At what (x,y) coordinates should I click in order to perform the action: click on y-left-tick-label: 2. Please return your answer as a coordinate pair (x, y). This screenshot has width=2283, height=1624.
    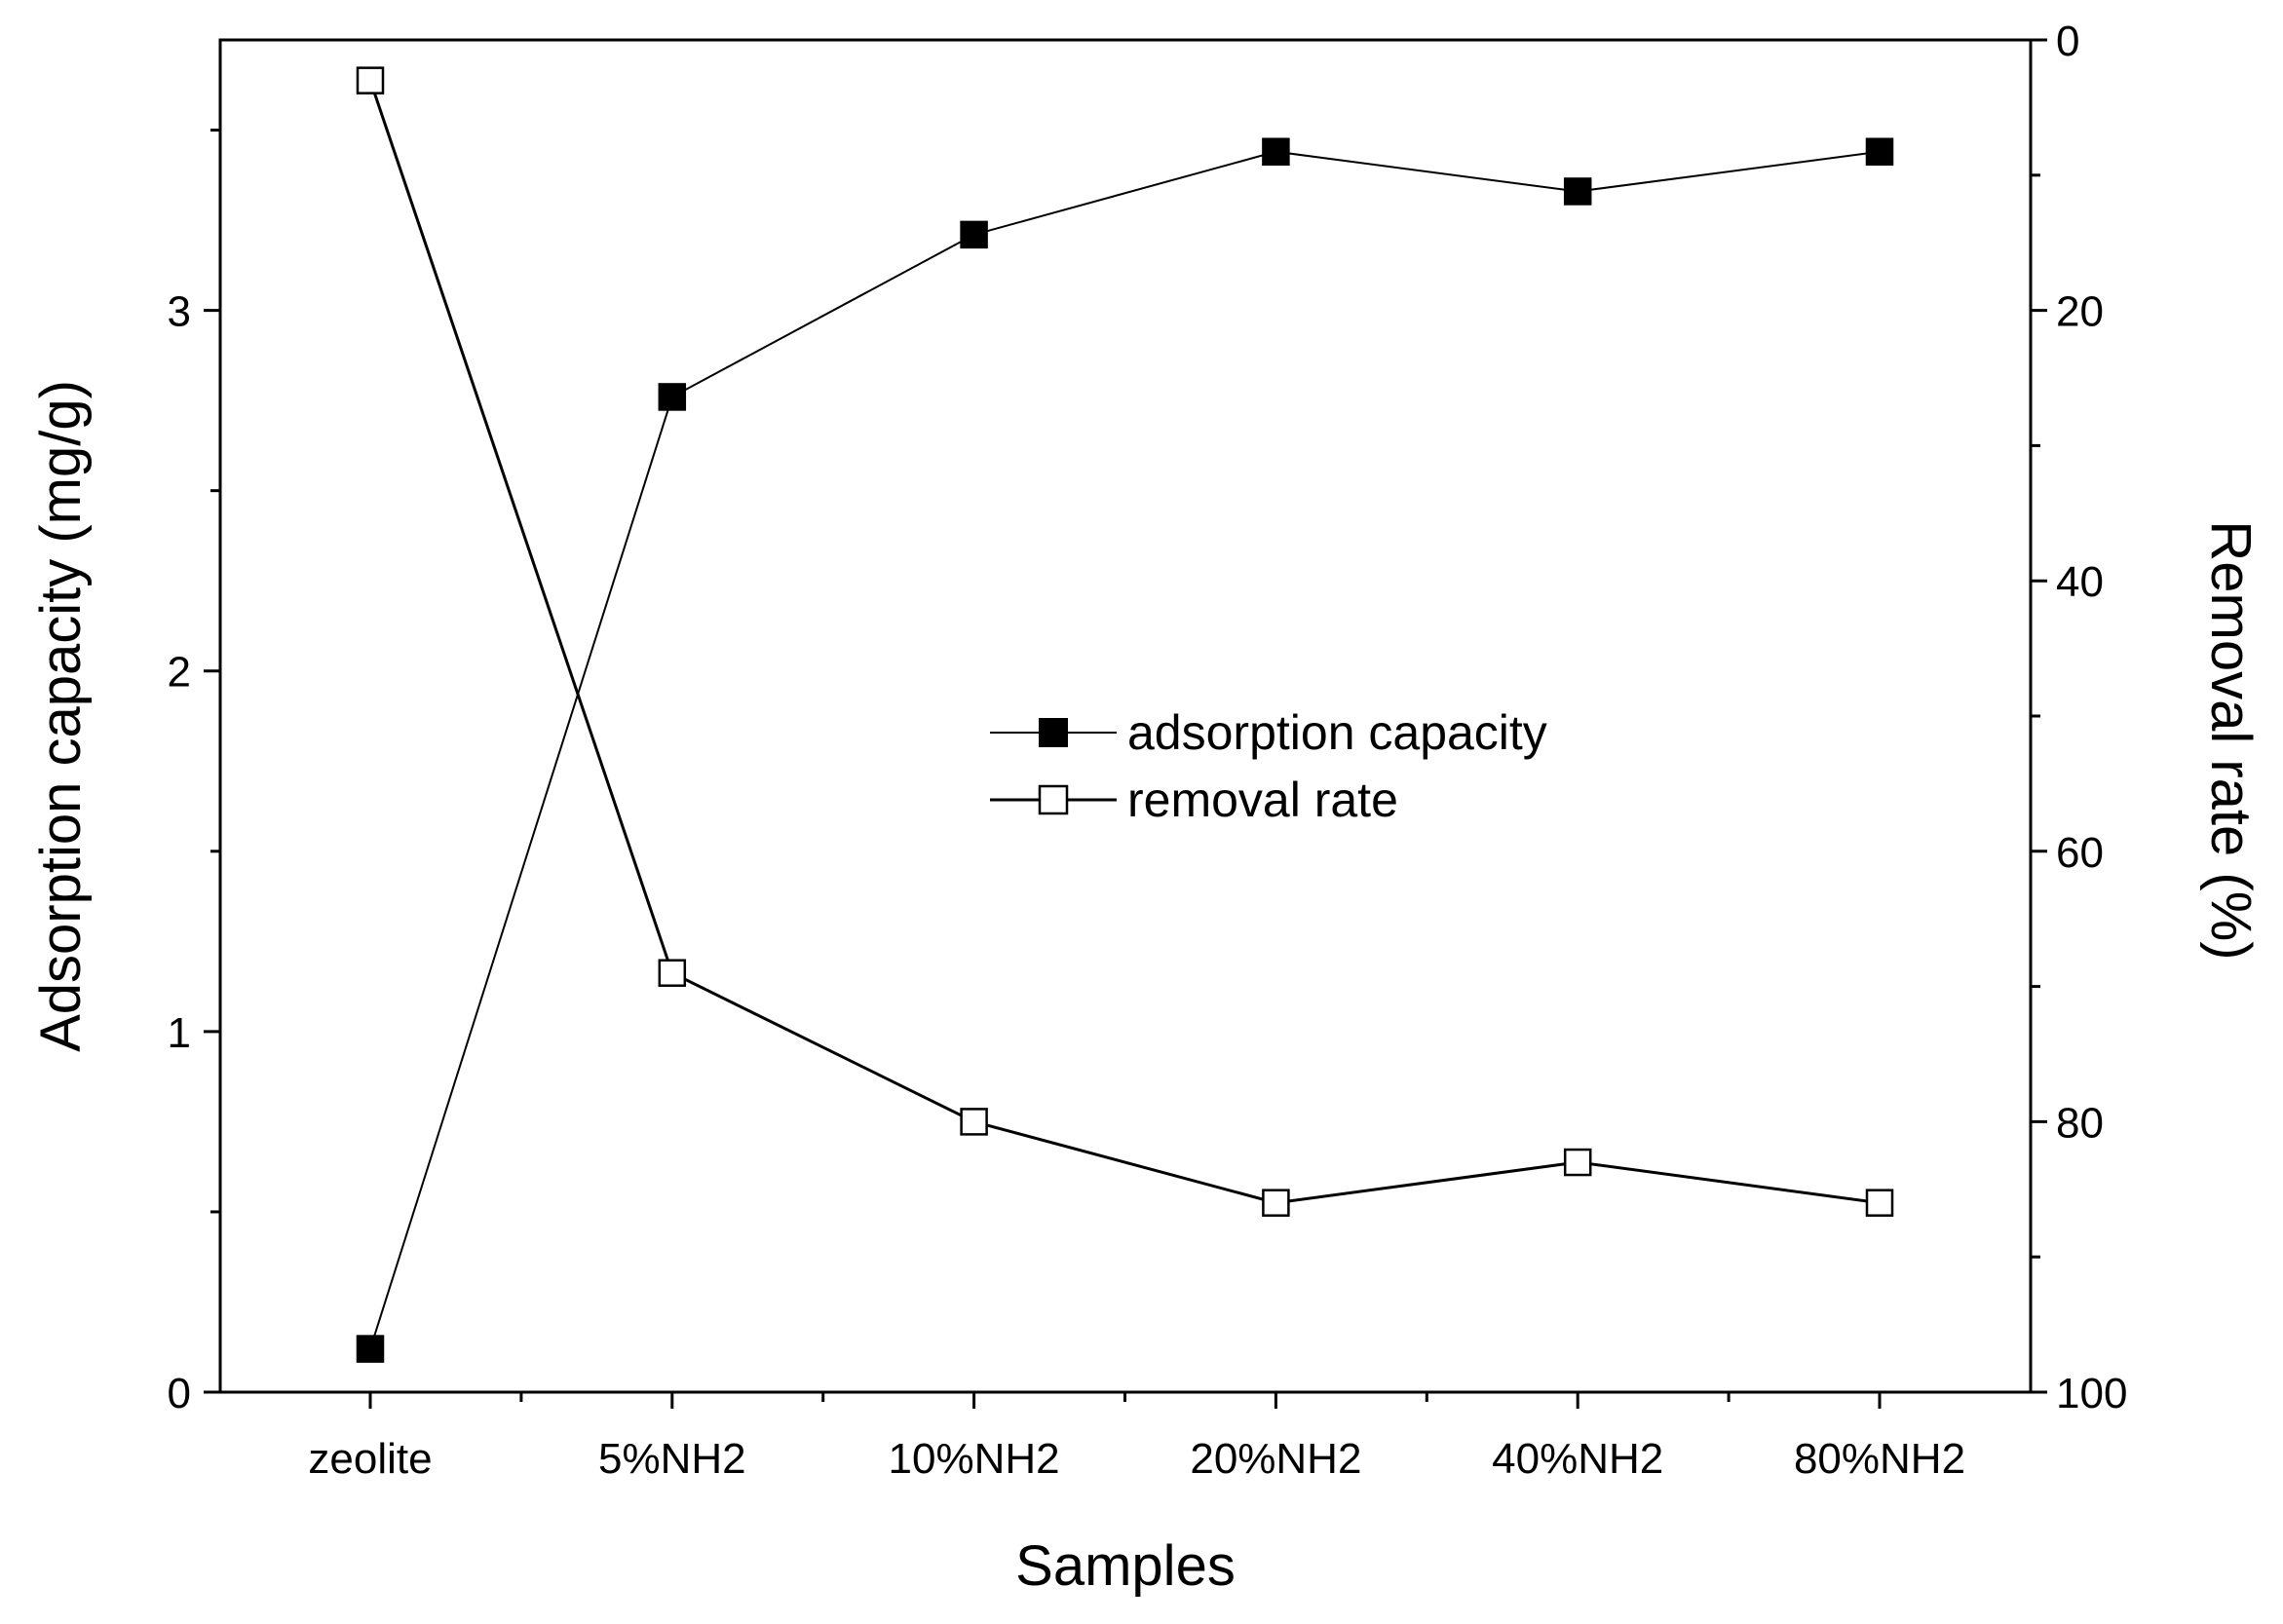
    Looking at the image, I should click on (179, 673).